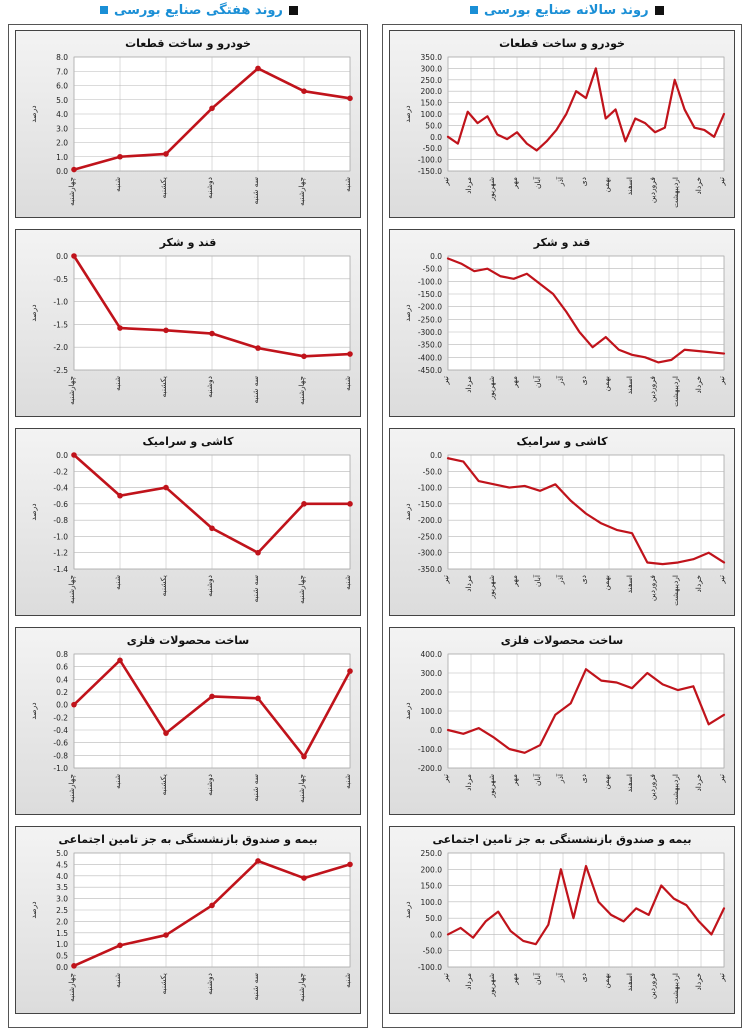 The width and height of the screenshot is (750, 1030). What do you see at coordinates (60, 520) in the screenshot?
I see `y-tick-label: -0.8` at bounding box center [60, 520].